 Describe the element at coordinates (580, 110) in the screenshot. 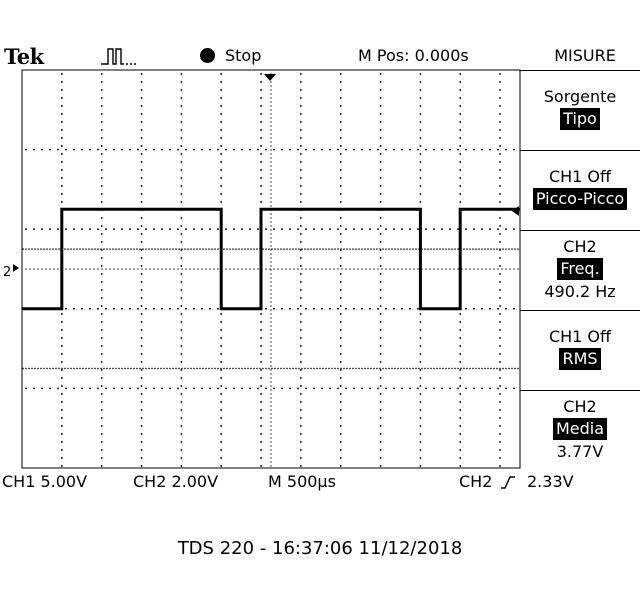

I see `menu-source-type: Sorgente Tipo` at that location.